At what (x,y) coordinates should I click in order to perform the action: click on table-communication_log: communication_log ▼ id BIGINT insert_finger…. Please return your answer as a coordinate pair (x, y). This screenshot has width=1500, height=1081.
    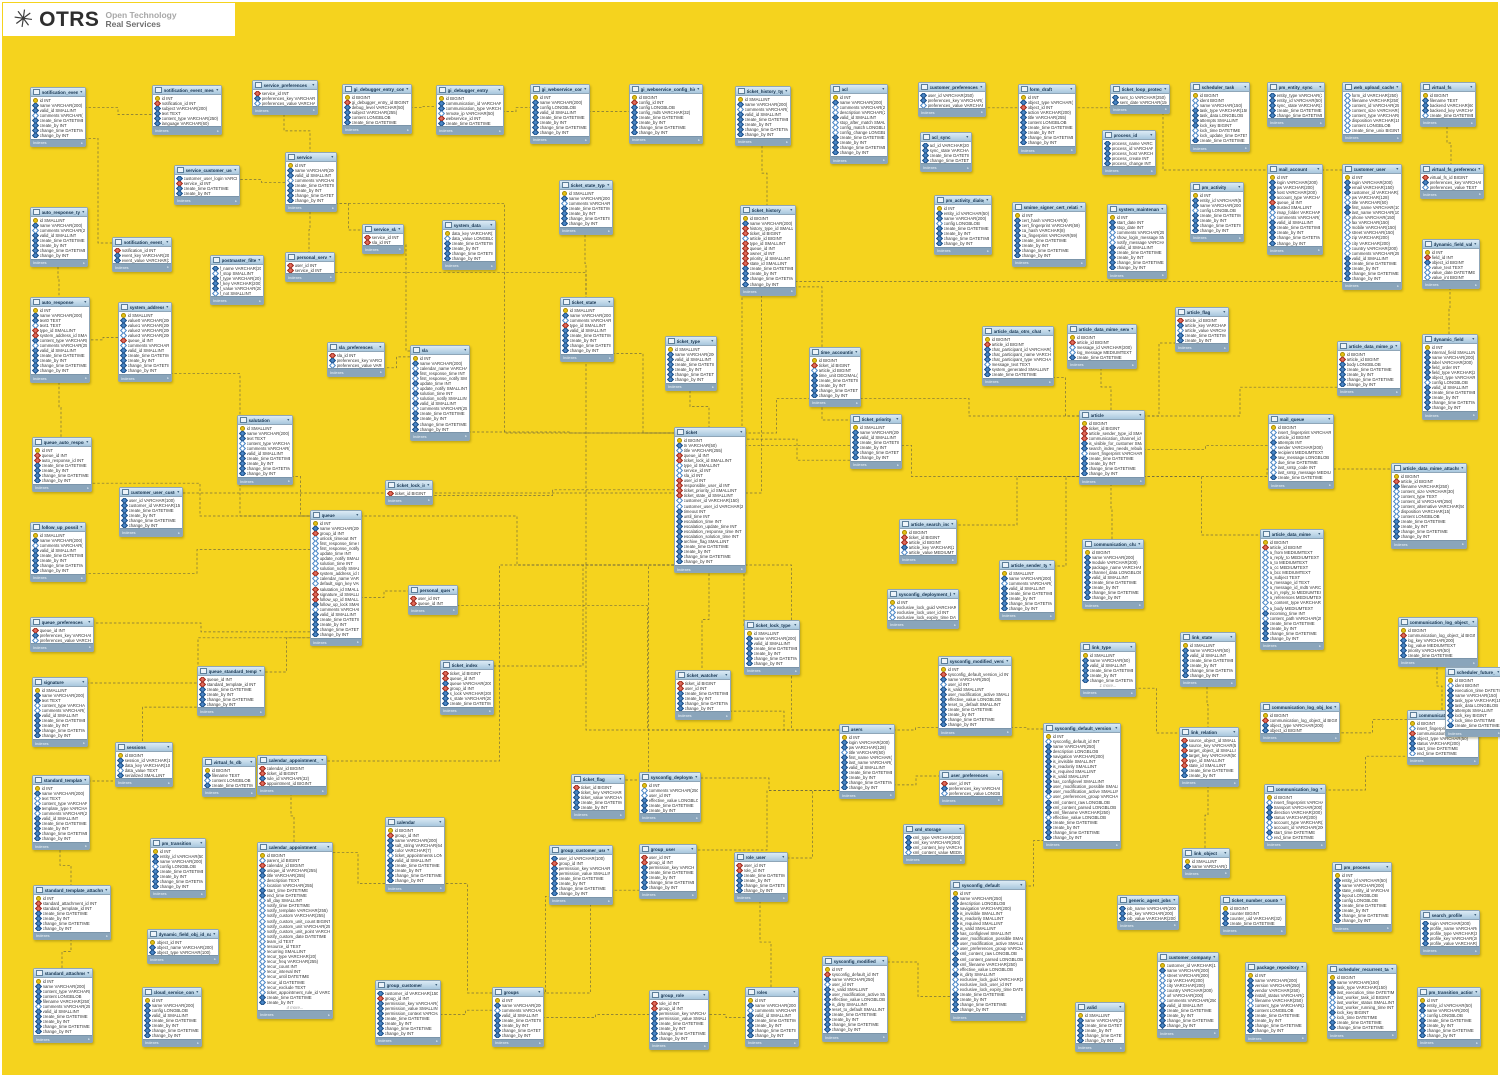
    Looking at the image, I should click on (1295, 817).